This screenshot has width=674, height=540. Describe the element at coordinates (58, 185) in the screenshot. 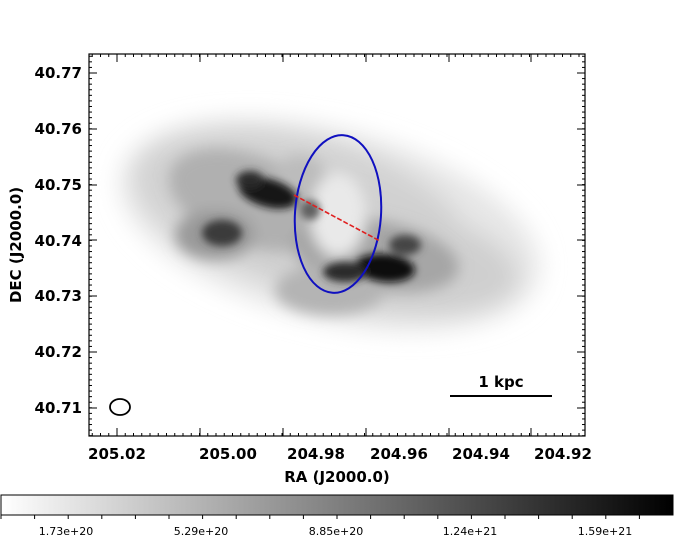

I see `y-tick-label: 40.75` at that location.